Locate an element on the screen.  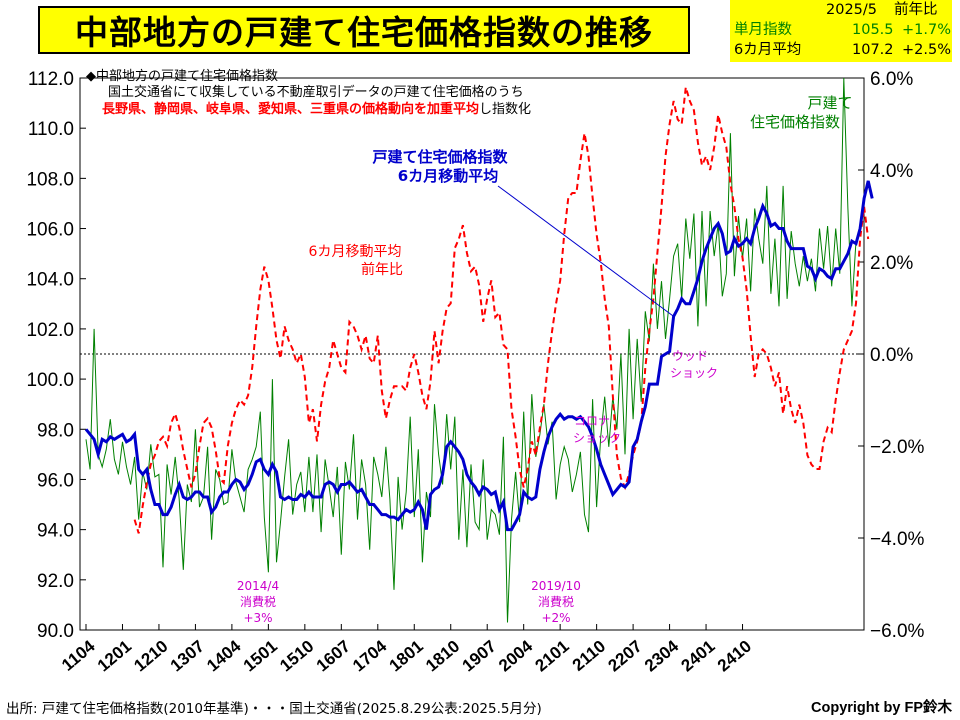
annot-tax2019-2: 消費税 is located at coordinates (556, 601).